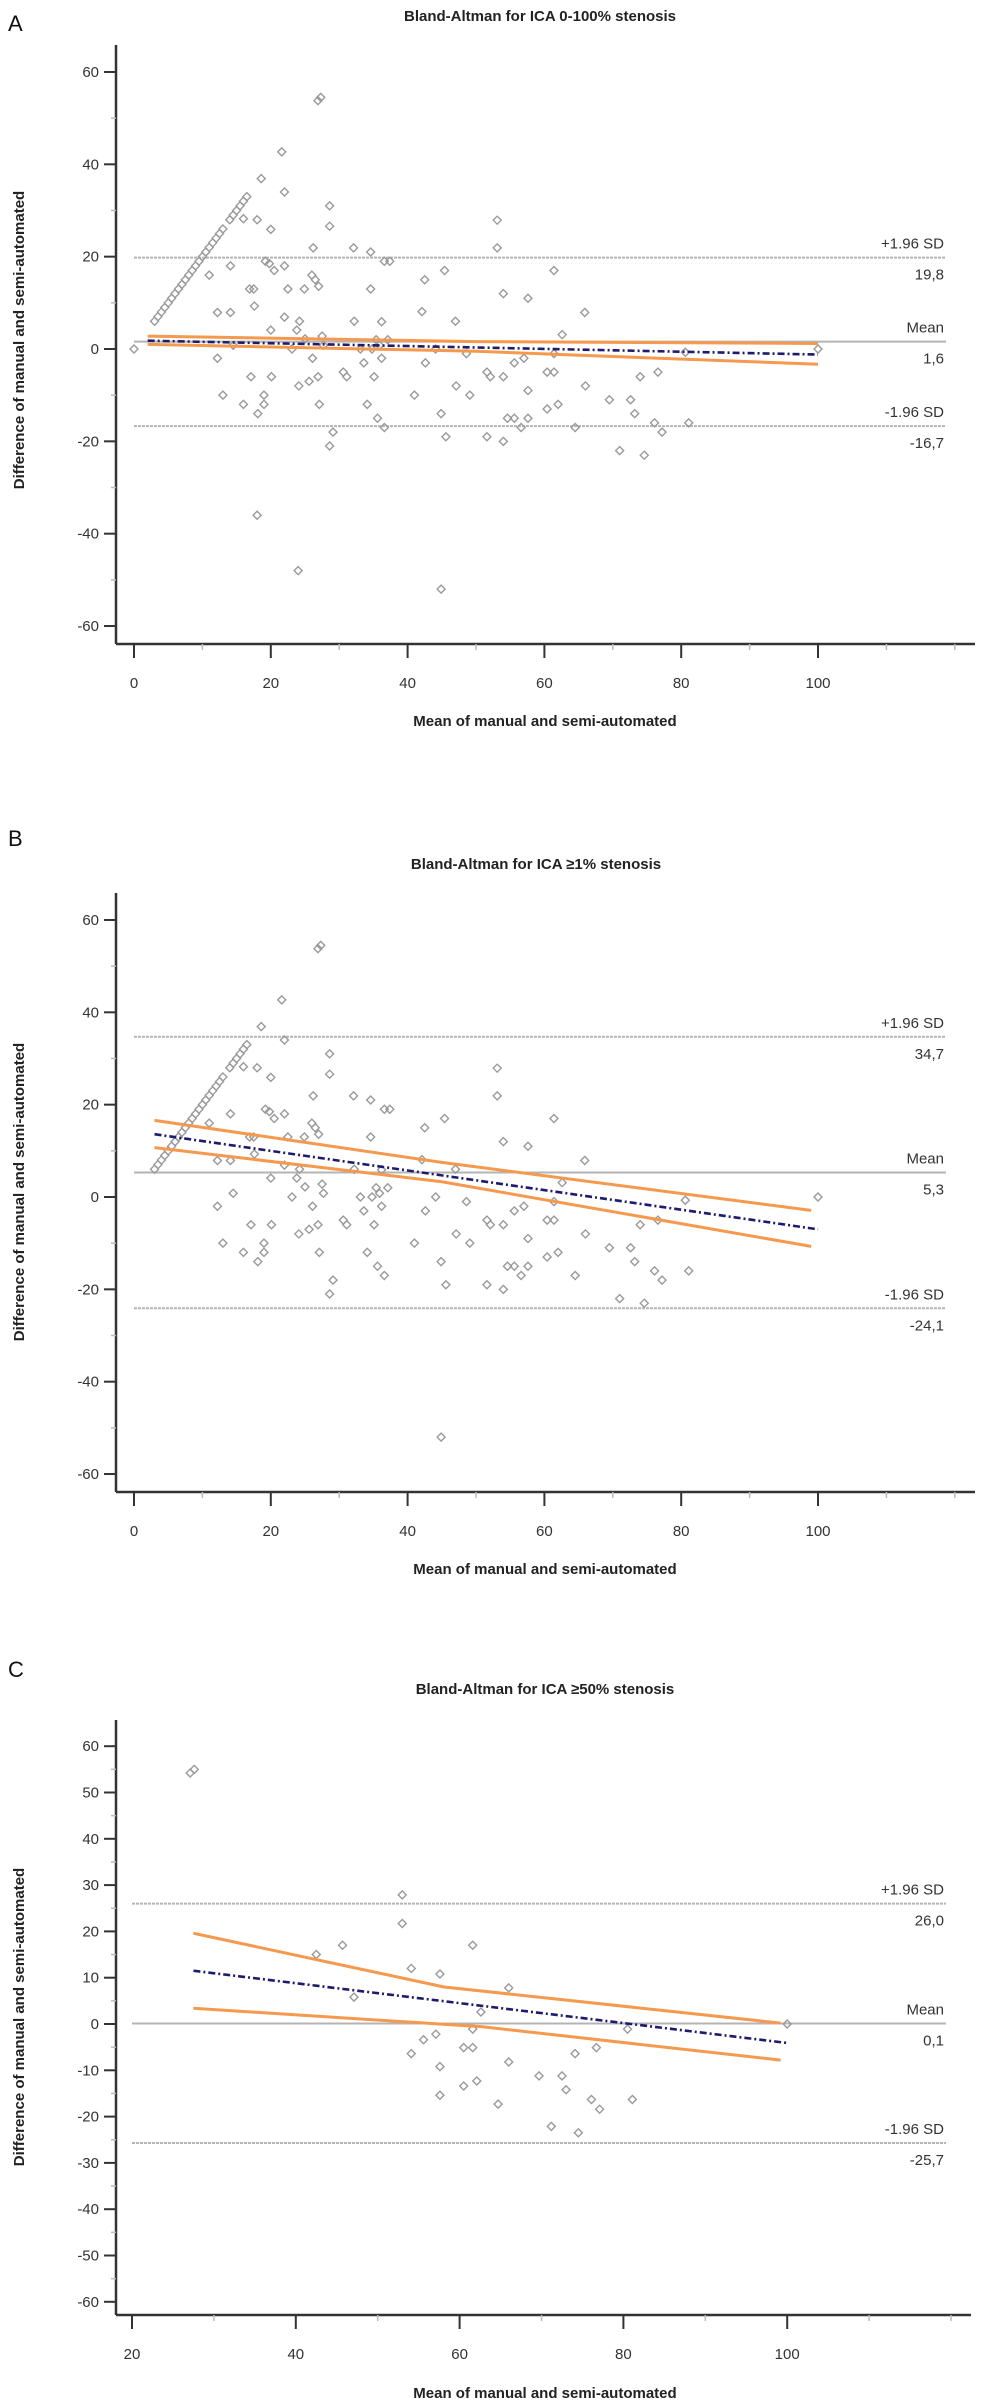 This screenshot has width=991, height=2403. I want to click on upper-loa-label: +1.96 SD, so click(912, 1890).